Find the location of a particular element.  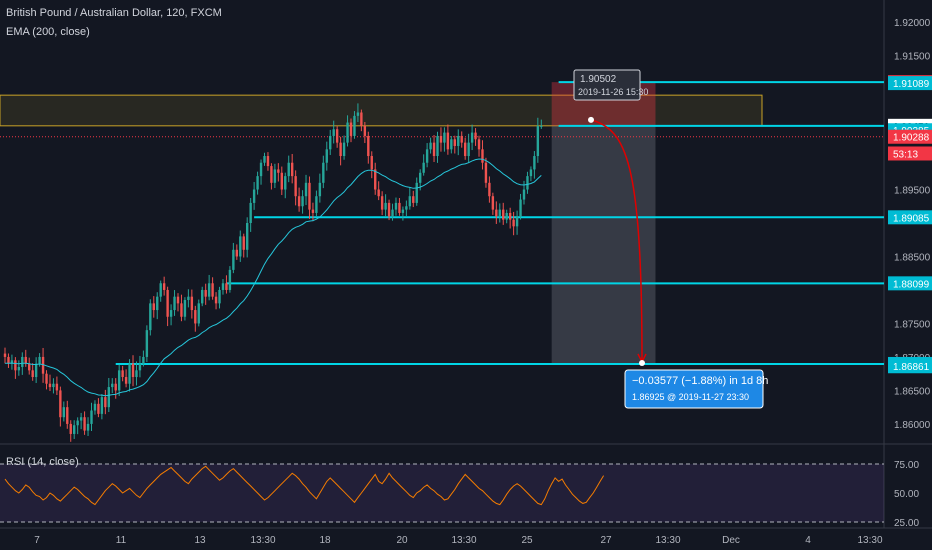

price-tick-1: 1.91500 is located at coordinates (912, 57).